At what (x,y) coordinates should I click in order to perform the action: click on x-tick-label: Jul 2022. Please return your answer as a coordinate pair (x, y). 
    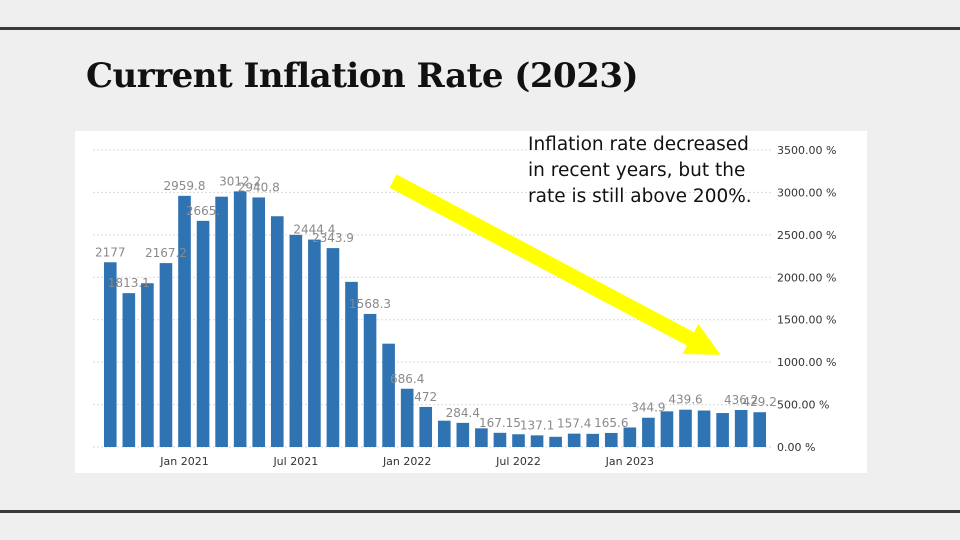
    Looking at the image, I should click on (518, 461).